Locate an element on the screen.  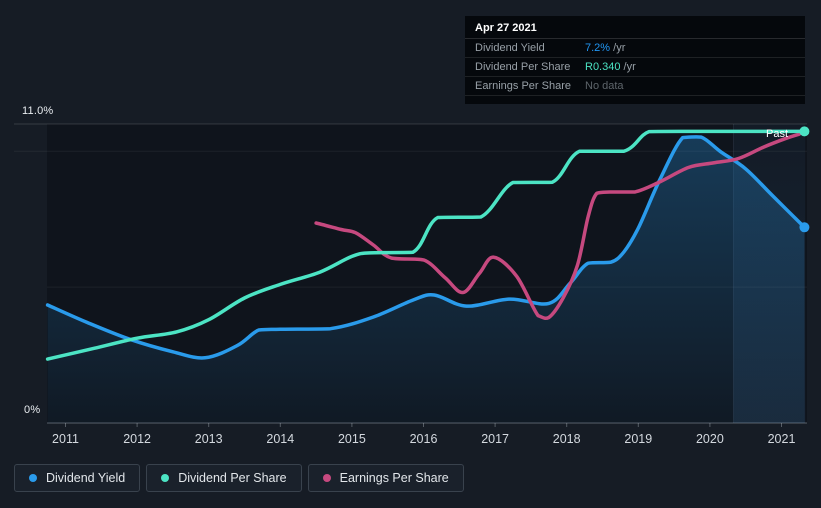
tooltip-label: Earnings Per Share is located at coordinates (523, 86).